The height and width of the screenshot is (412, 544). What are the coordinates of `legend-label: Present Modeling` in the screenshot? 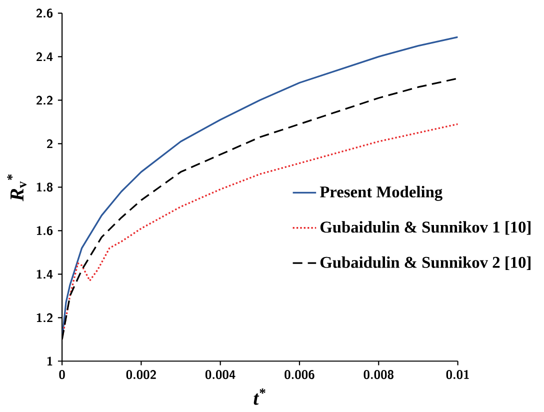 It's located at (381, 193).